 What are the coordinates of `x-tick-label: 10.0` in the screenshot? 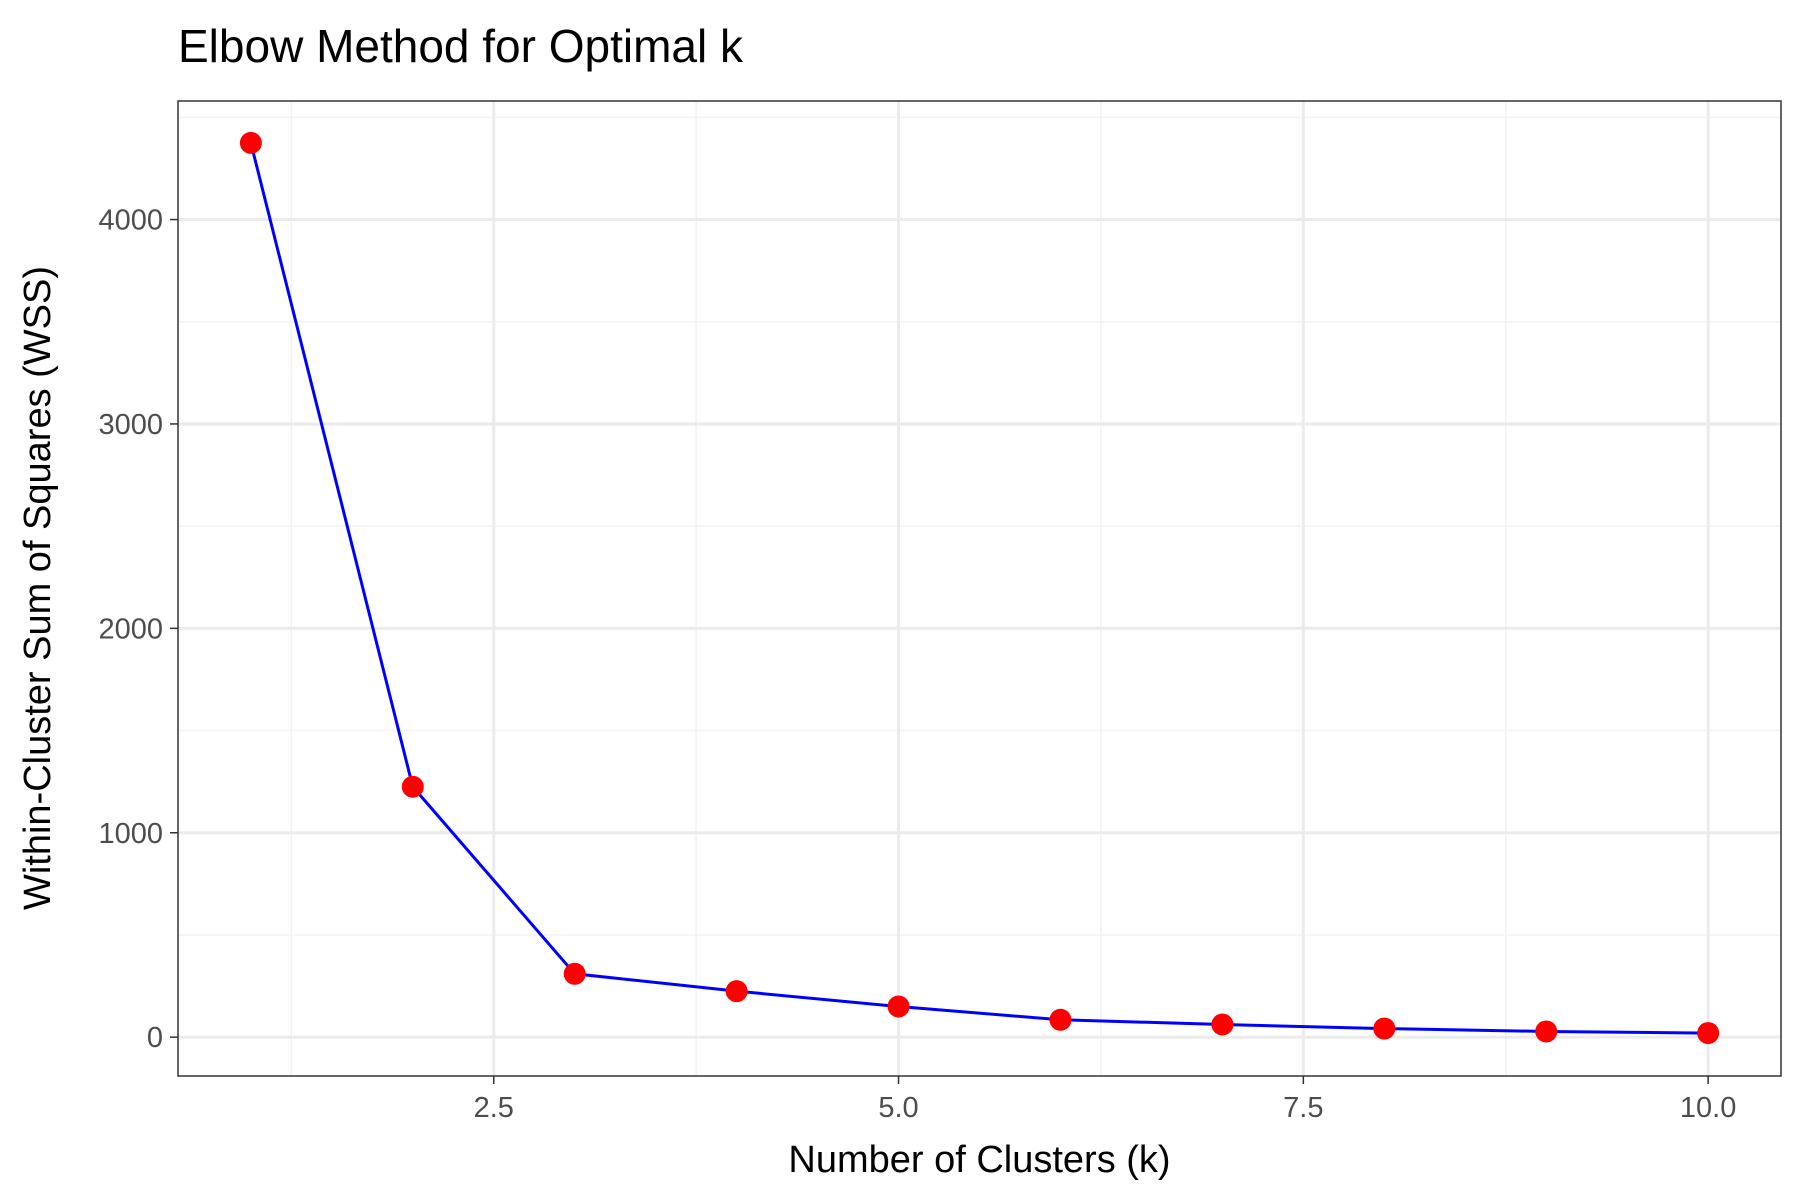 It's located at (1708, 1108).